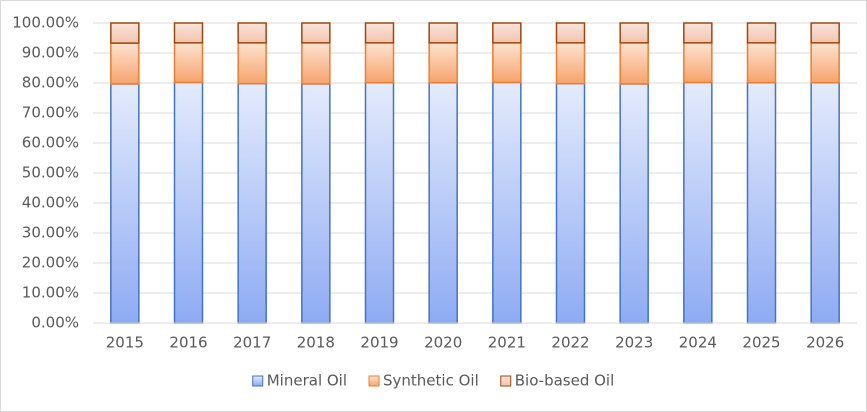  Describe the element at coordinates (570, 343) in the screenshot. I see `x-tick-label: 2022` at that location.